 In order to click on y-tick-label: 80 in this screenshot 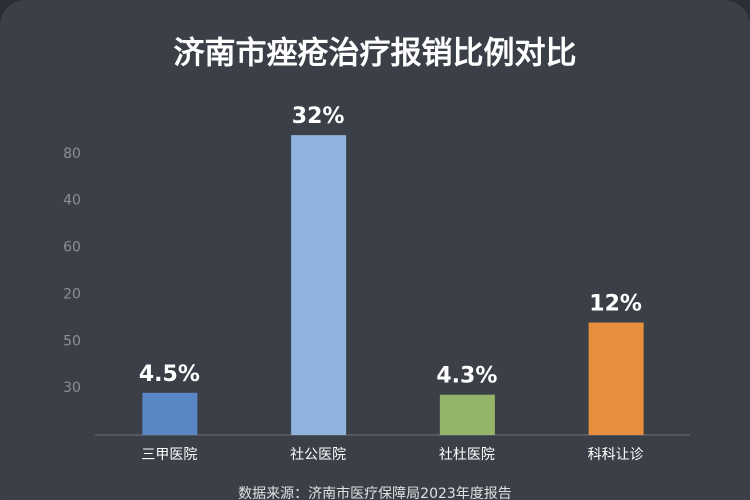, I will do `click(72, 154)`.